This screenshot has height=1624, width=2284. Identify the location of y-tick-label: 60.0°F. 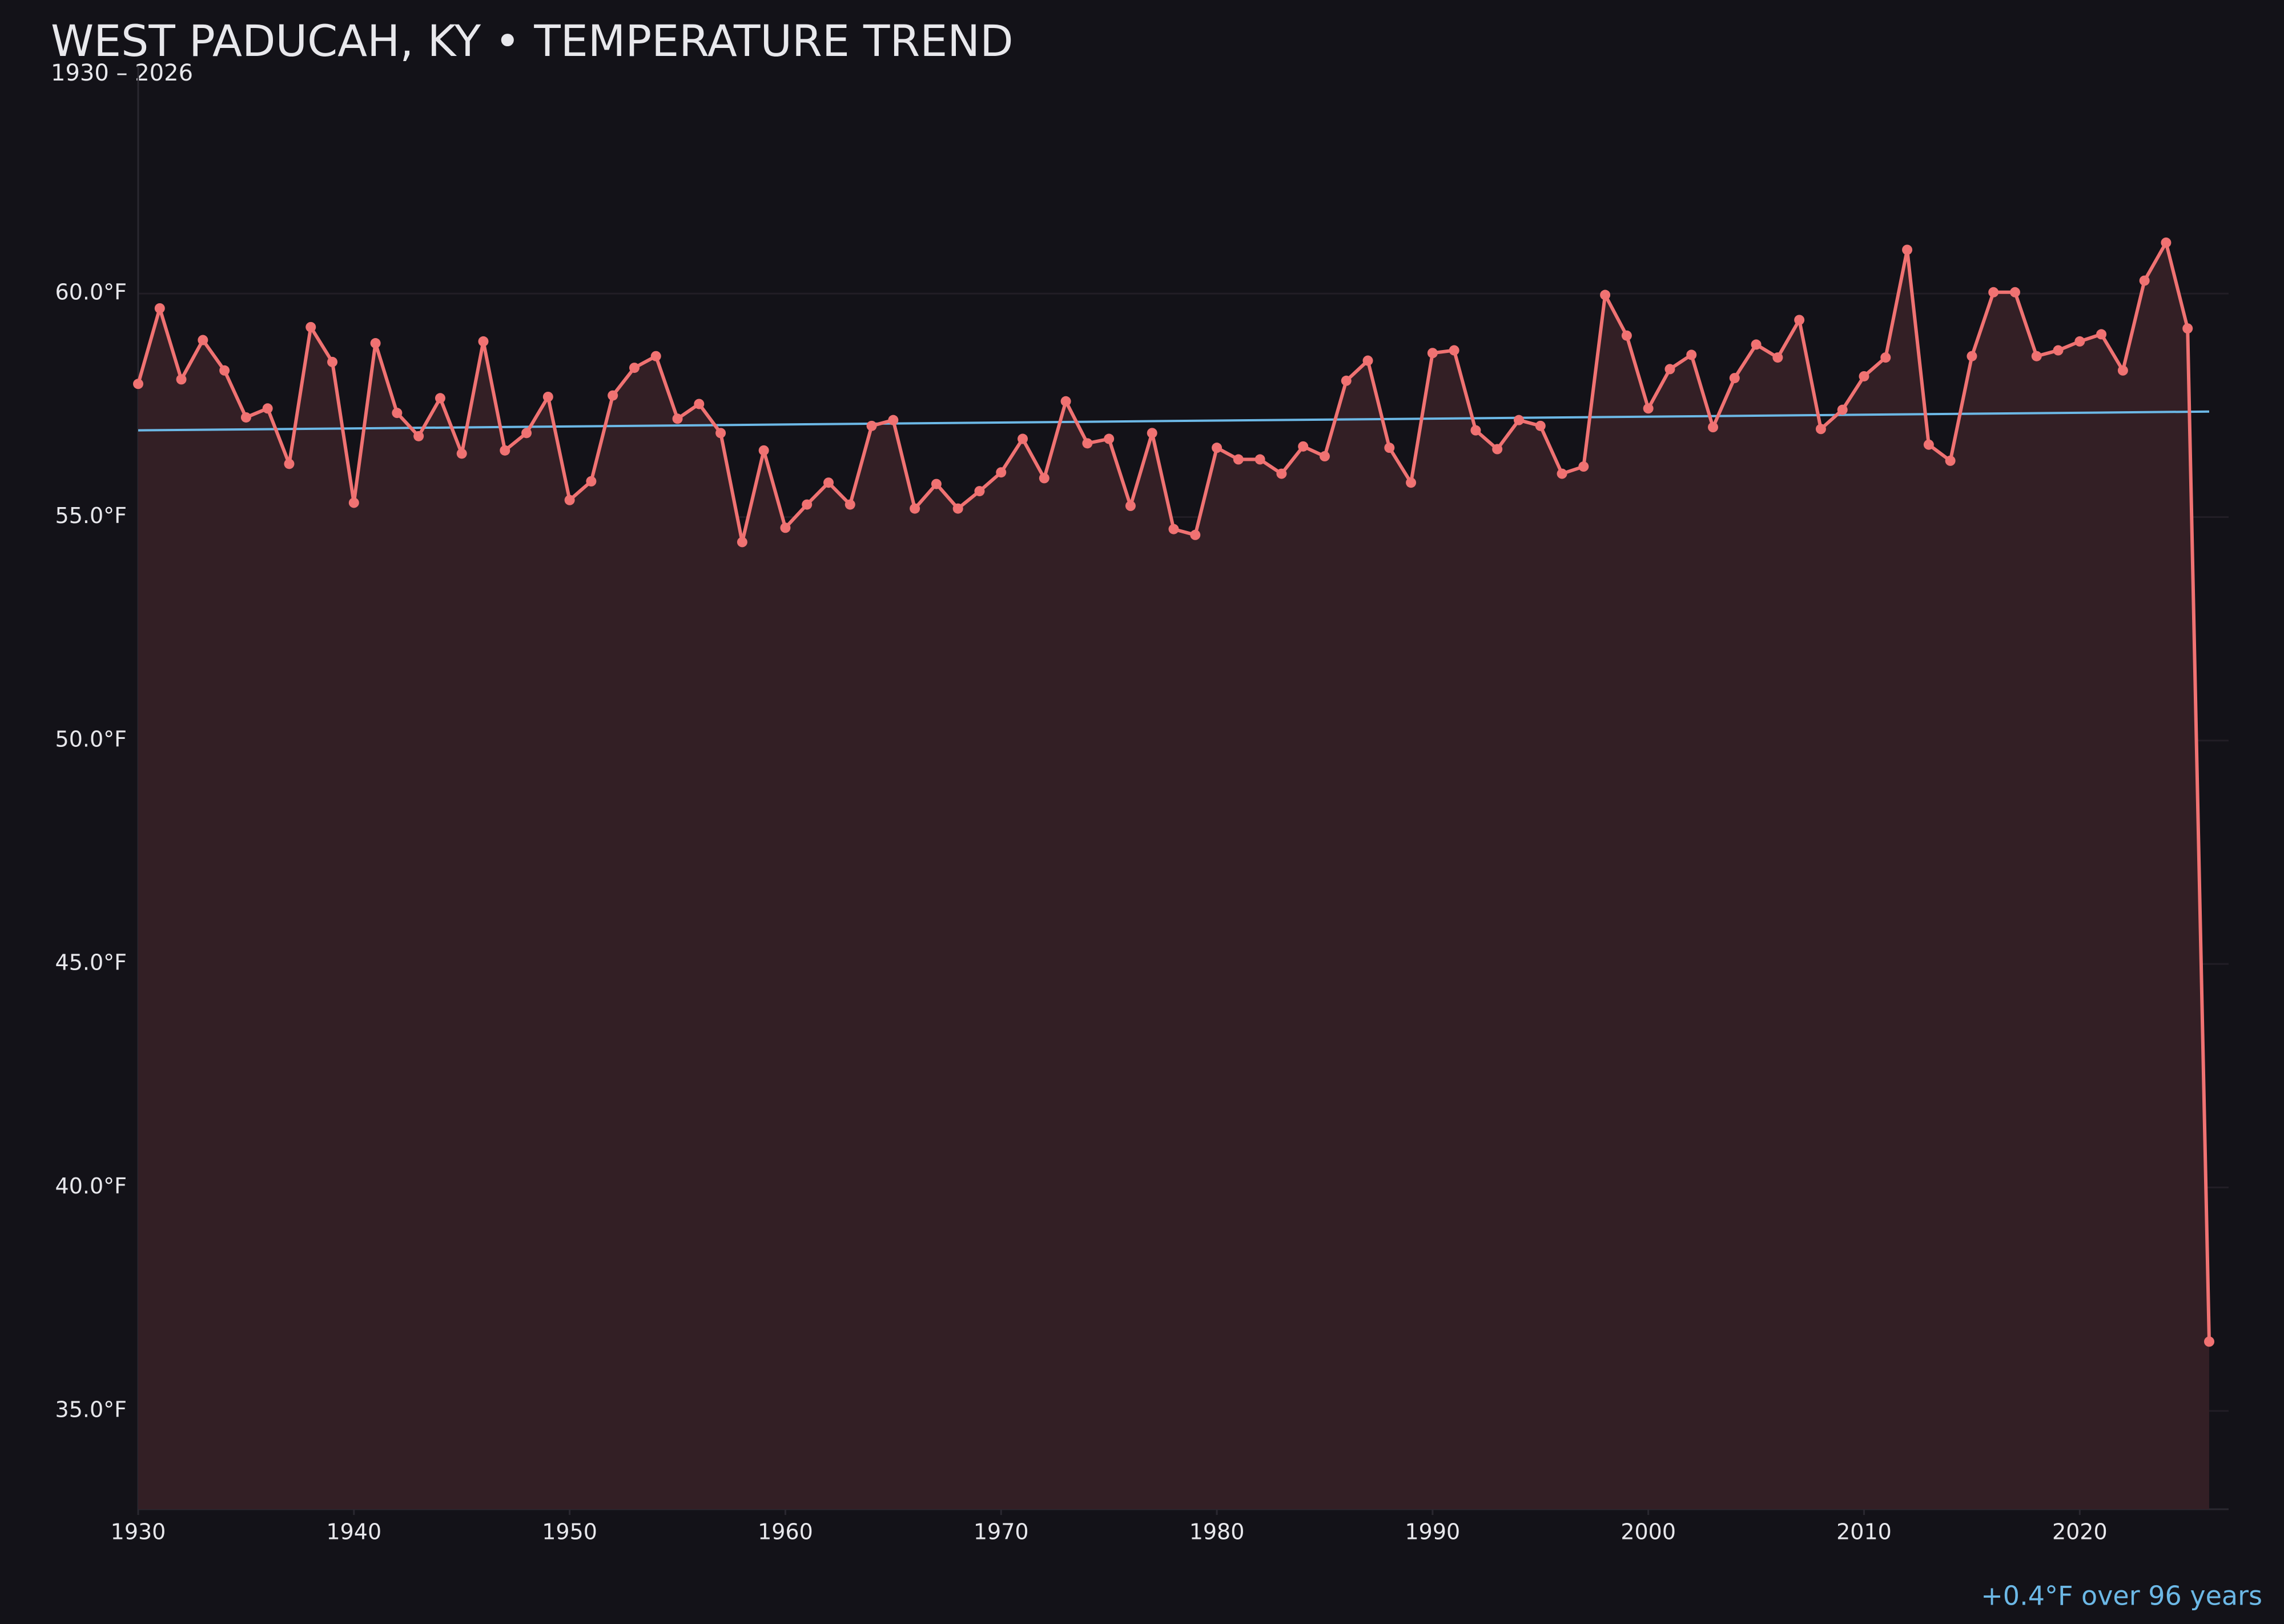
(91, 292).